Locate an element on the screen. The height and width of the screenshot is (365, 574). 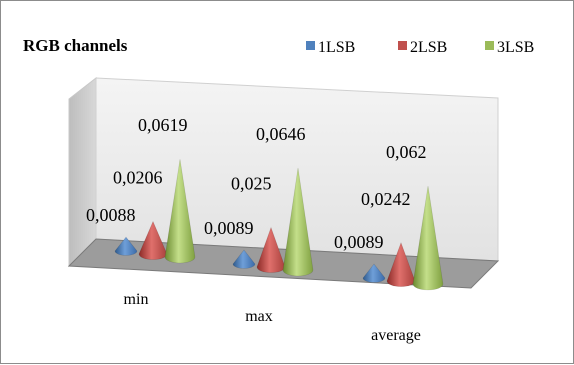
data-label-3lsb-max: 0,0646 is located at coordinates (281, 134).